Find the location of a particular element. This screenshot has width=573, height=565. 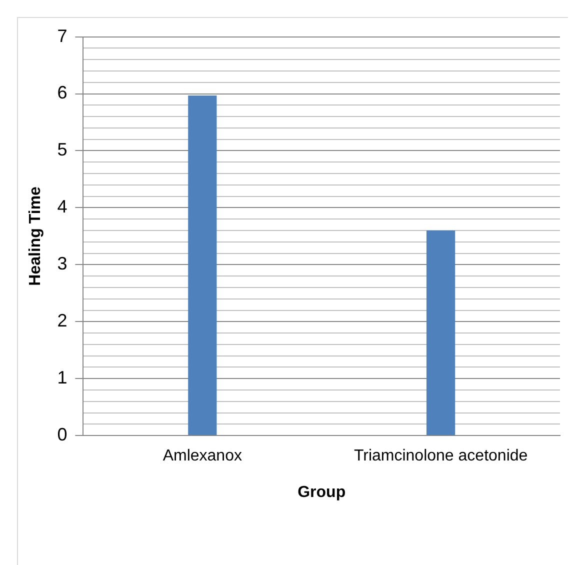

y-tick-label: 4 is located at coordinates (62, 206).